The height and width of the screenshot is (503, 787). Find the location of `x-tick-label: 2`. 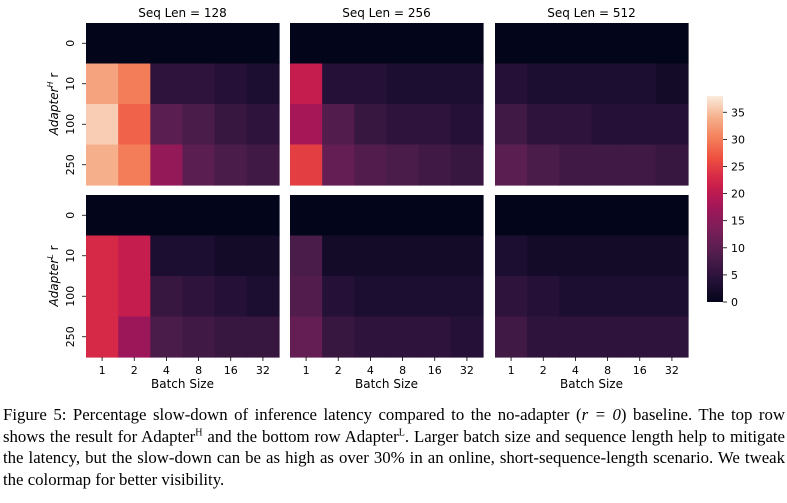

x-tick-label: 2 is located at coordinates (338, 370).